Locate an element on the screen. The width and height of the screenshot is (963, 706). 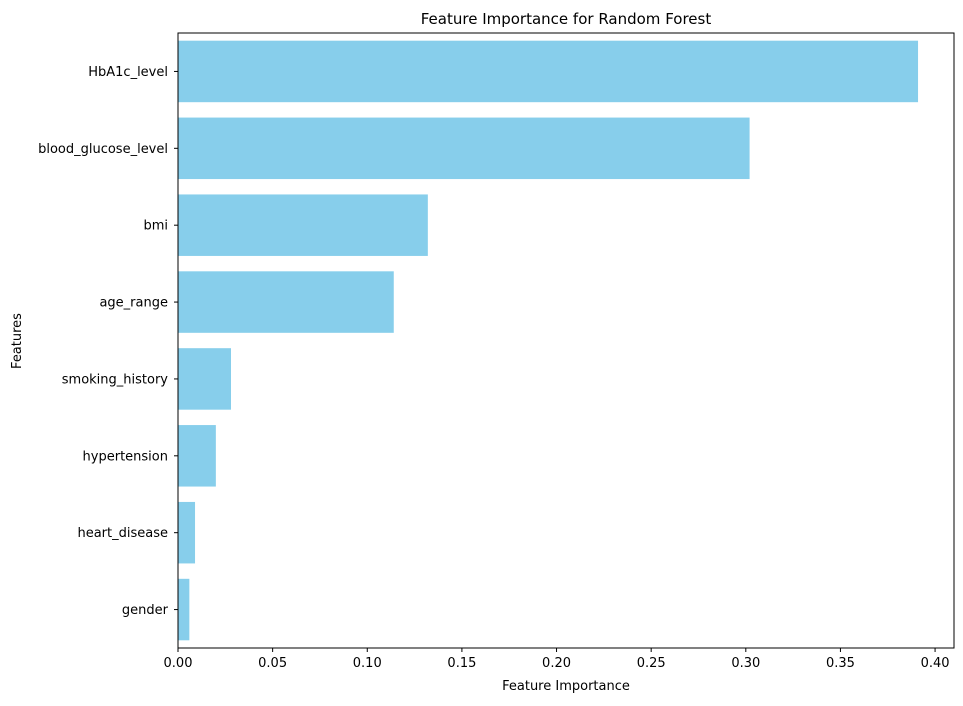
x-tick-label: 0.40 is located at coordinates (935, 663).